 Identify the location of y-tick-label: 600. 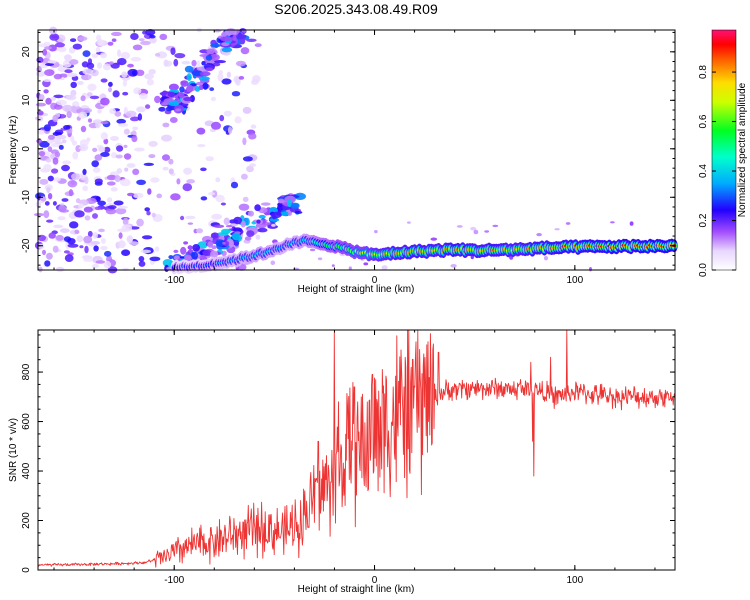
(26, 421).